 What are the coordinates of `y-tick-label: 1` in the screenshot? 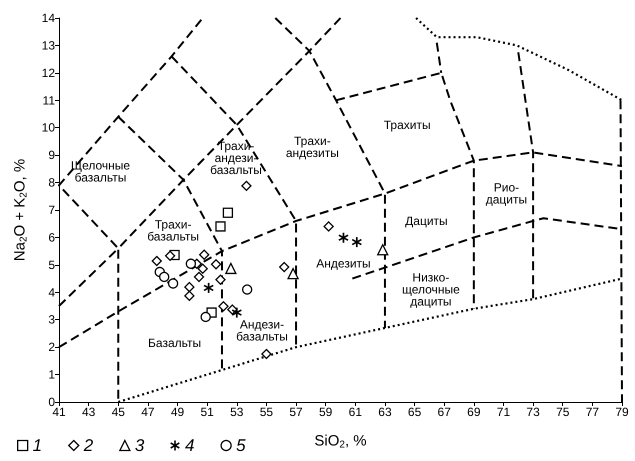 It's located at (52, 375).